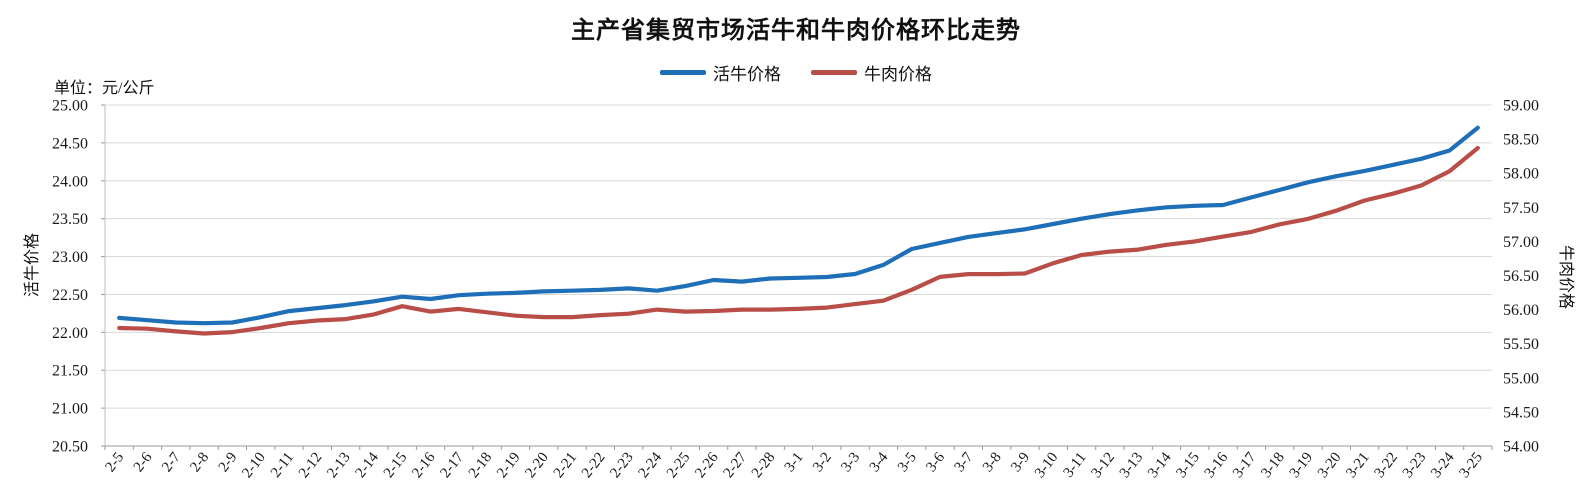 This screenshot has width=1592, height=500. I want to click on x-axis-category-label: 3-13, so click(1132, 466).